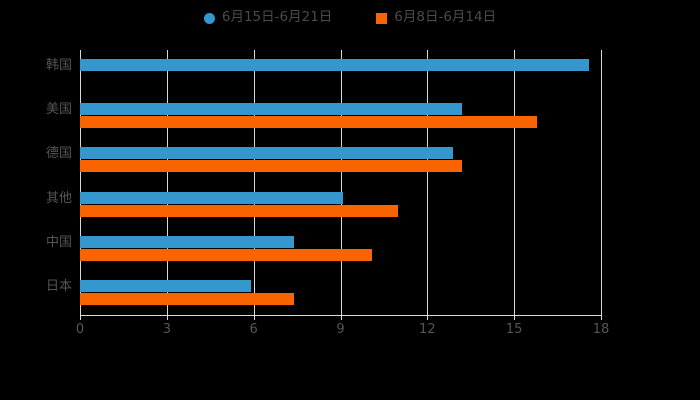  Describe the element at coordinates (427, 329) in the screenshot. I see `x-axis-tick-label: 12` at that location.